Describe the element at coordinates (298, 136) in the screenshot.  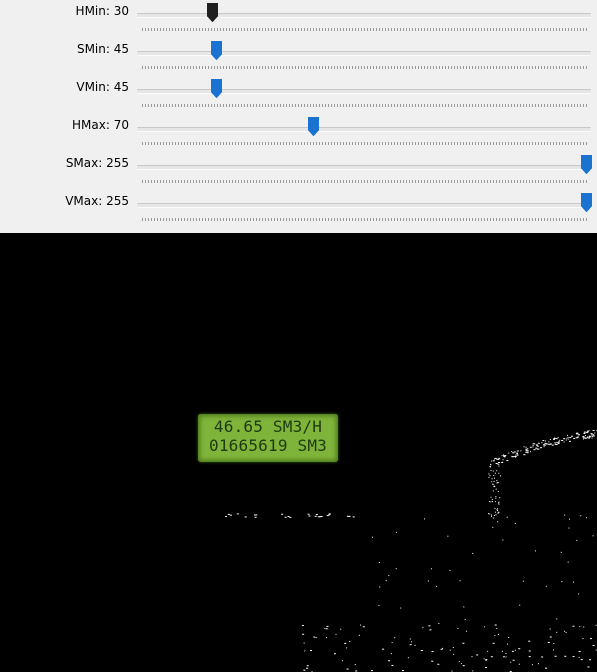
I see `slider-hmax: HMax: 70` at that location.